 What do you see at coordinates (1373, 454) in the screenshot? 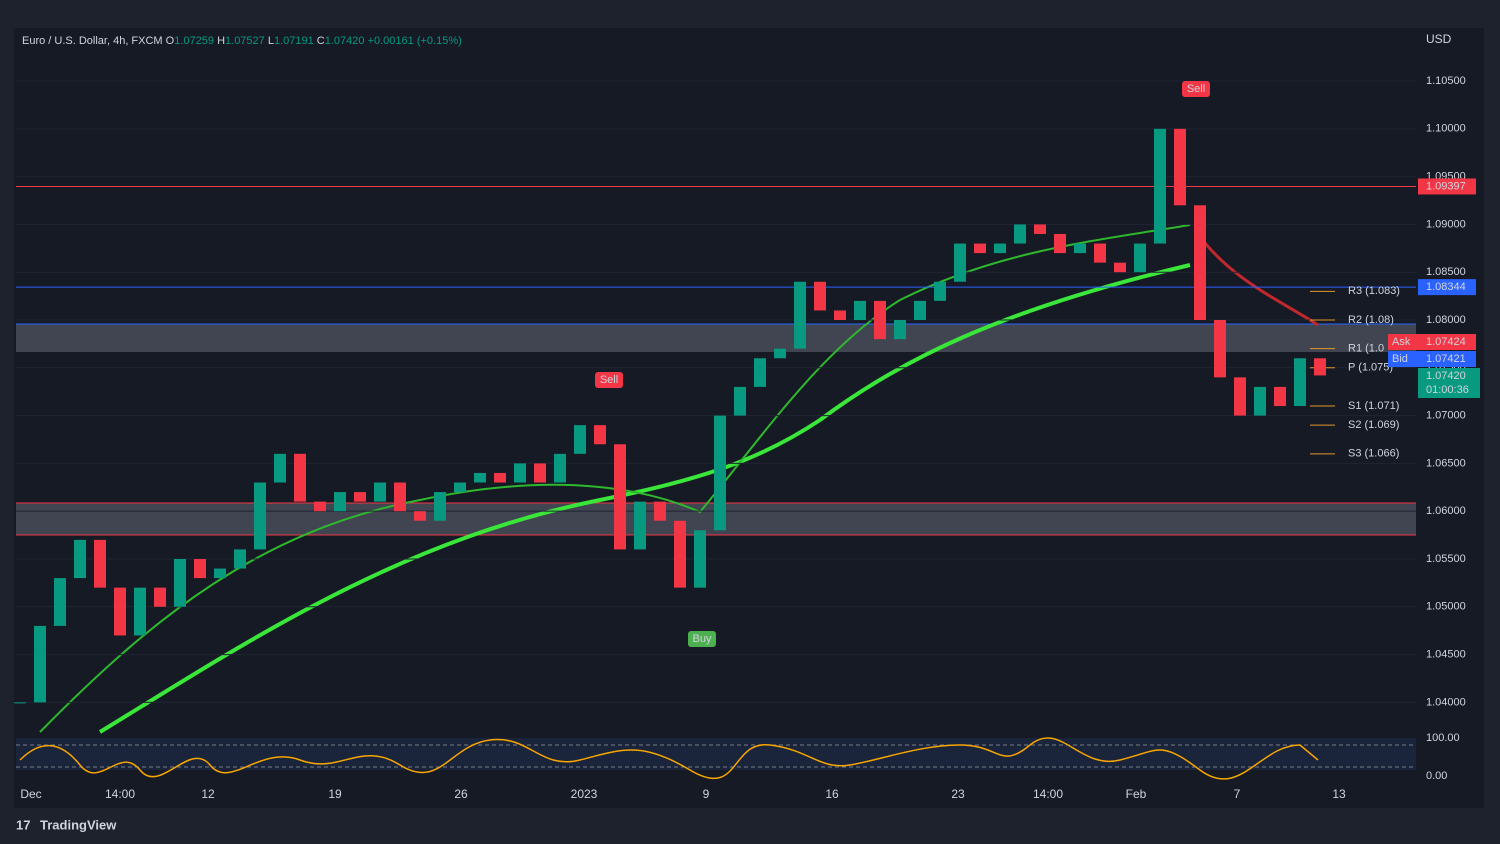
I see `pivot-label: S3 (1.066)` at bounding box center [1373, 454].